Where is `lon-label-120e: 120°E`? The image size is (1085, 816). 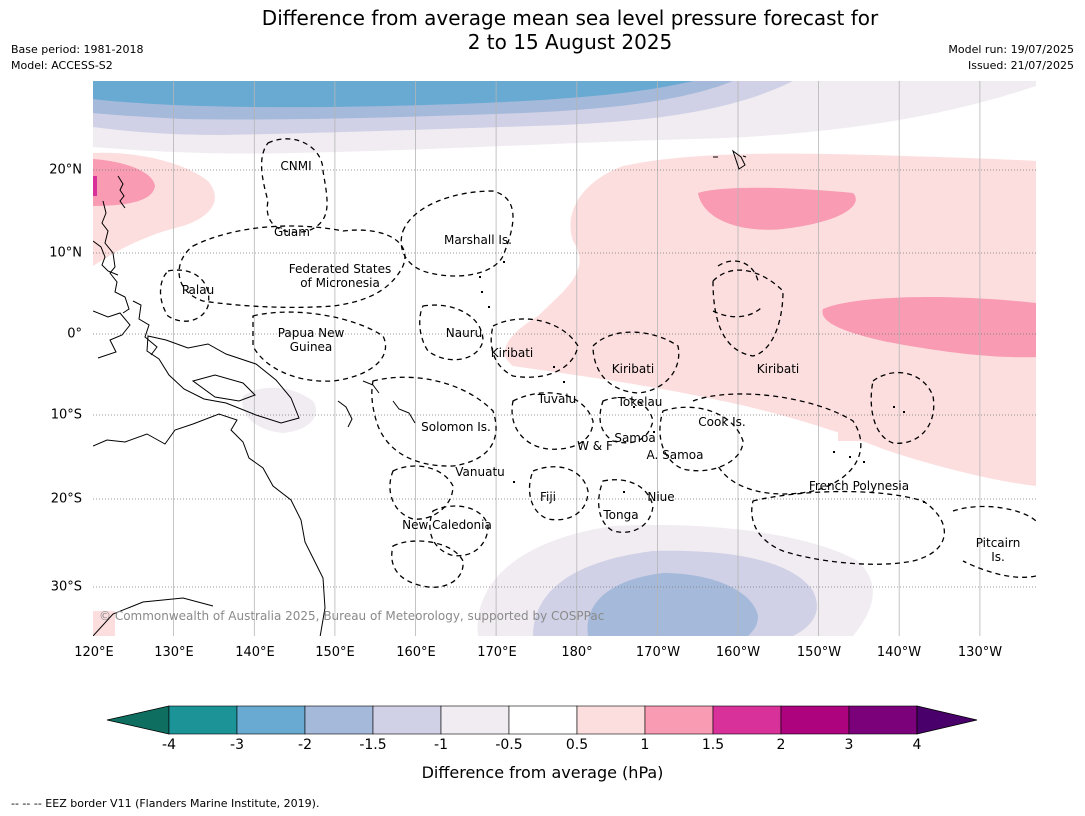
lon-label-120e: 120°E is located at coordinates (94, 652).